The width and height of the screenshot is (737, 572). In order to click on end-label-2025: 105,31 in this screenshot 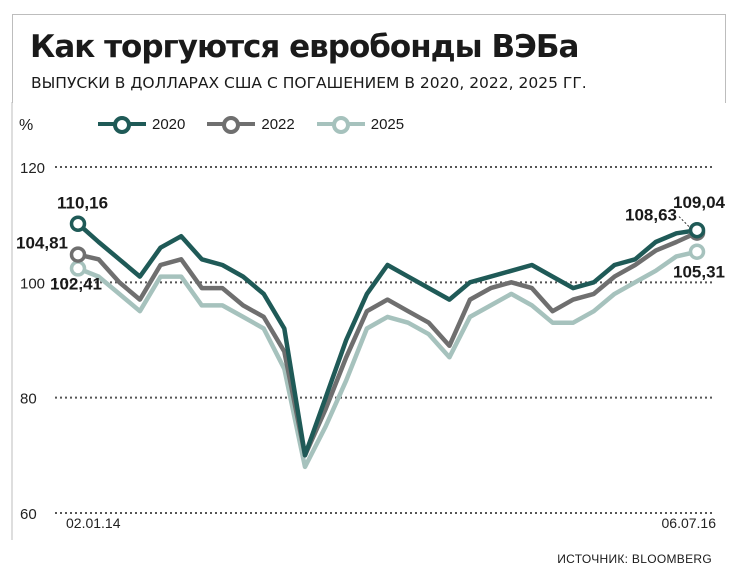, I will do `click(699, 272)`.